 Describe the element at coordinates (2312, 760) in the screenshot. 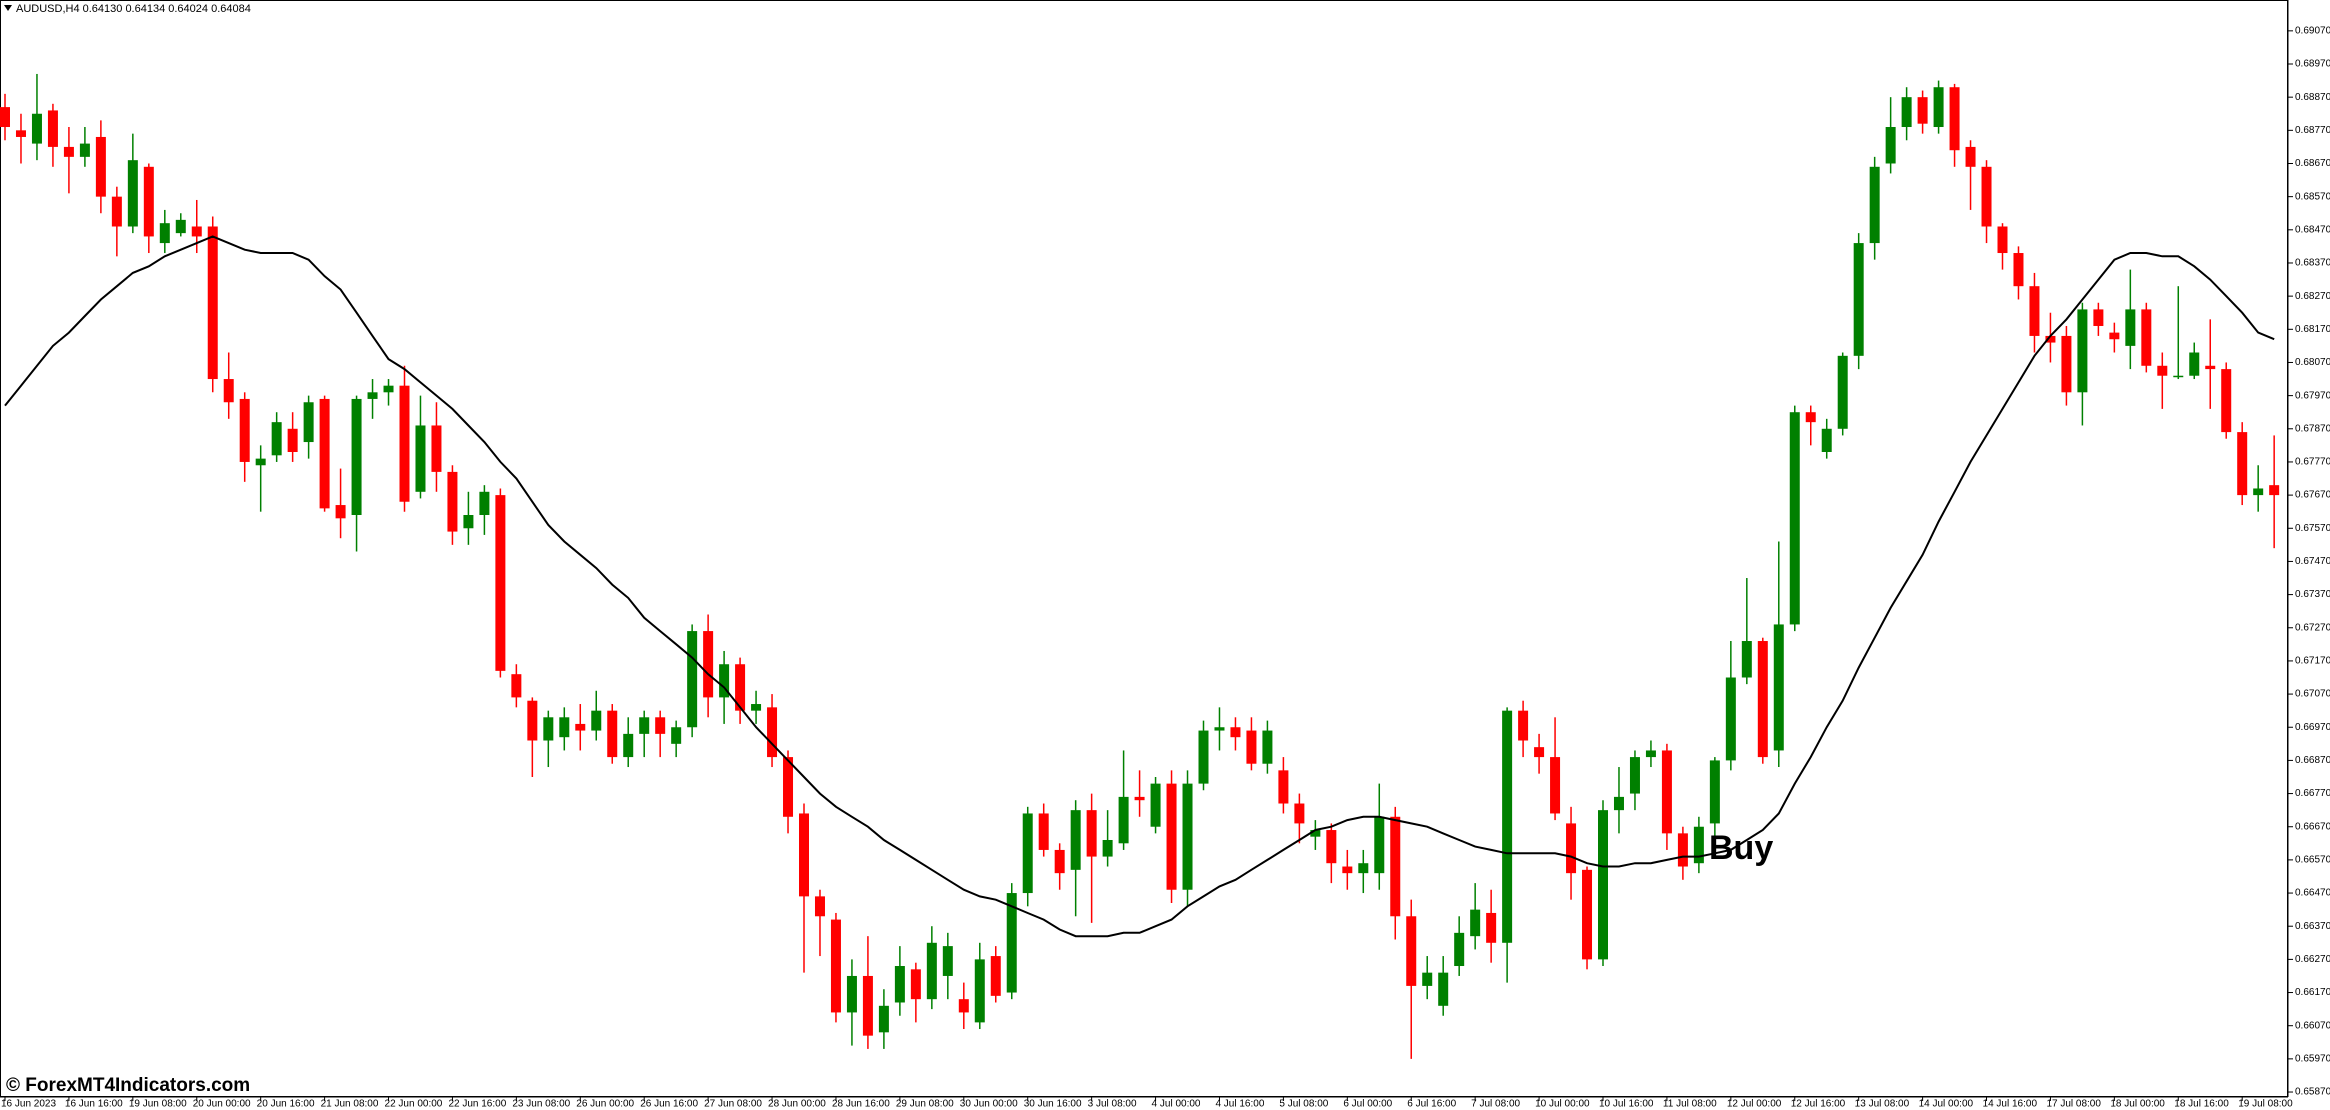

I see `y-tick-label: 0.66870` at that location.